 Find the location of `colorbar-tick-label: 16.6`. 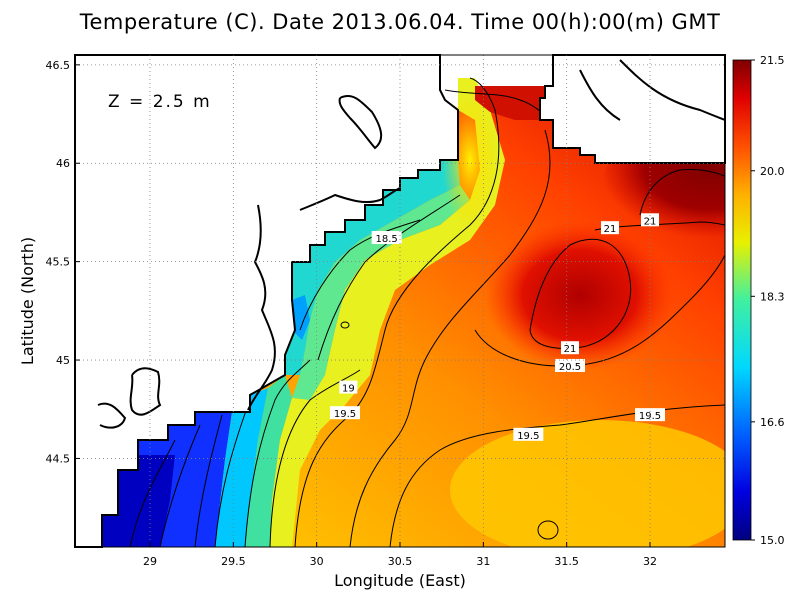

colorbar-tick-label: 16.6 is located at coordinates (772, 422).